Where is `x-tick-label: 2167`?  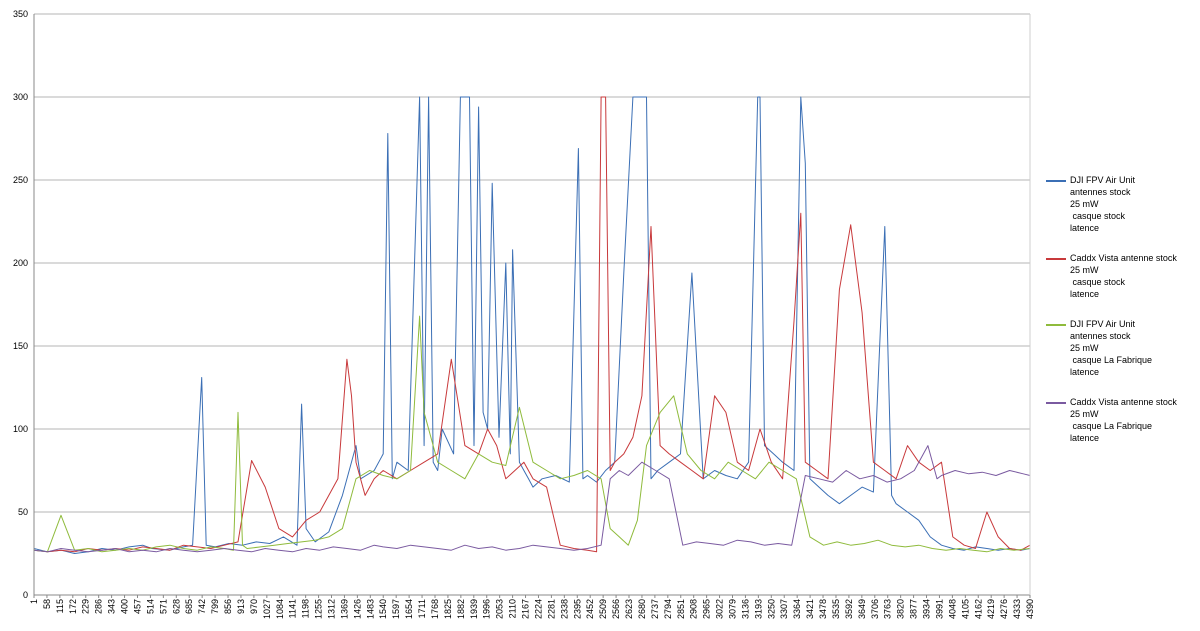
x-tick-label: 2167 is located at coordinates (526, 609).